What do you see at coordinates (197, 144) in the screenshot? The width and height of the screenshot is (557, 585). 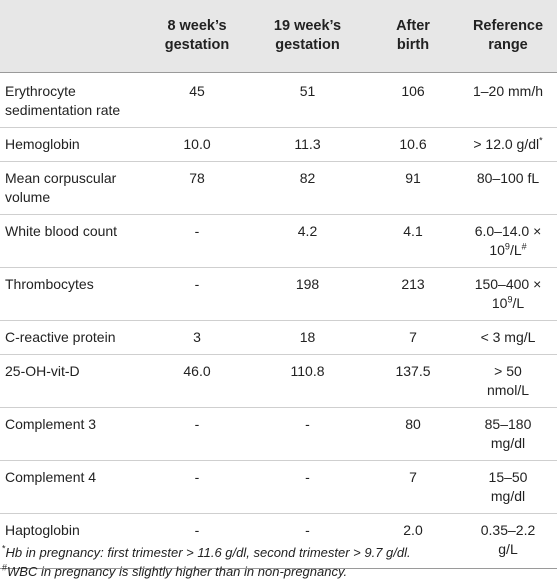 I see `value-8-weeks: 10.0` at bounding box center [197, 144].